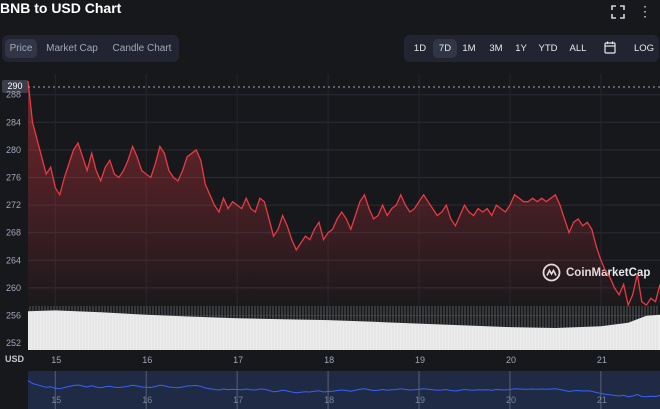  I want to click on range-7d-button: 7D, so click(445, 48).